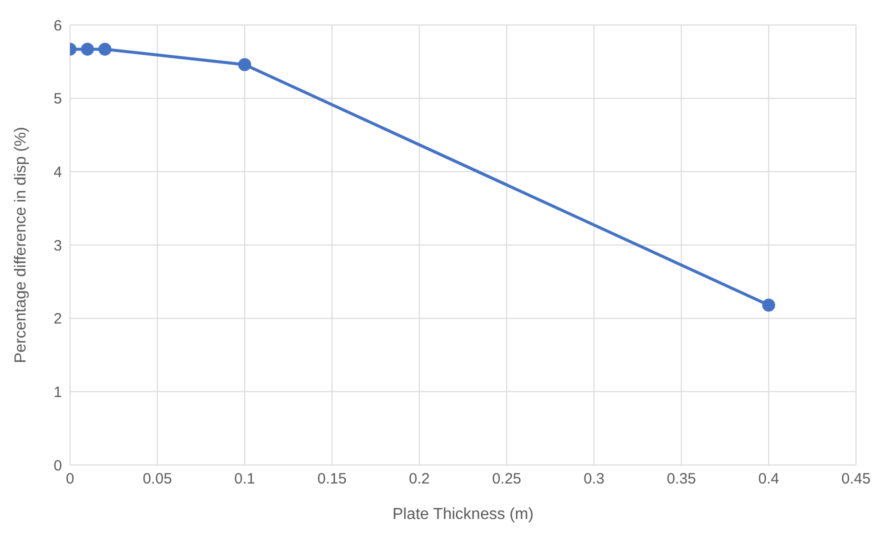 Image resolution: width=887 pixels, height=539 pixels. What do you see at coordinates (463, 514) in the screenshot?
I see `x-axis-title: Plate Thickness (m)` at bounding box center [463, 514].